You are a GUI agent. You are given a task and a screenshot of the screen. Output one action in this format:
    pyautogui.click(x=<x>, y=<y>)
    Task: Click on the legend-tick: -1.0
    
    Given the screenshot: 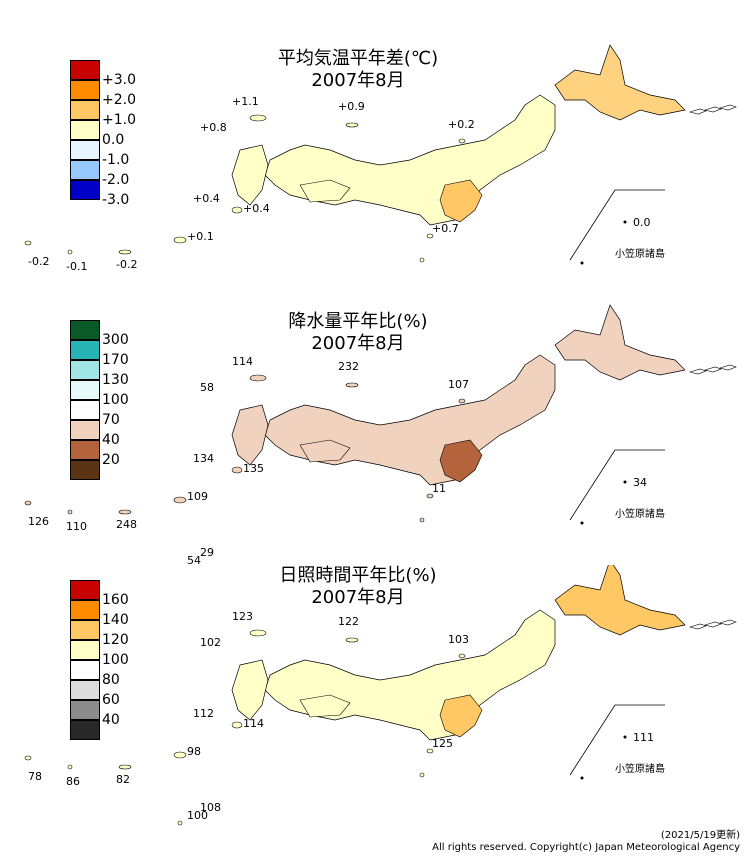 What is the action you would take?
    pyautogui.click(x=116, y=160)
    